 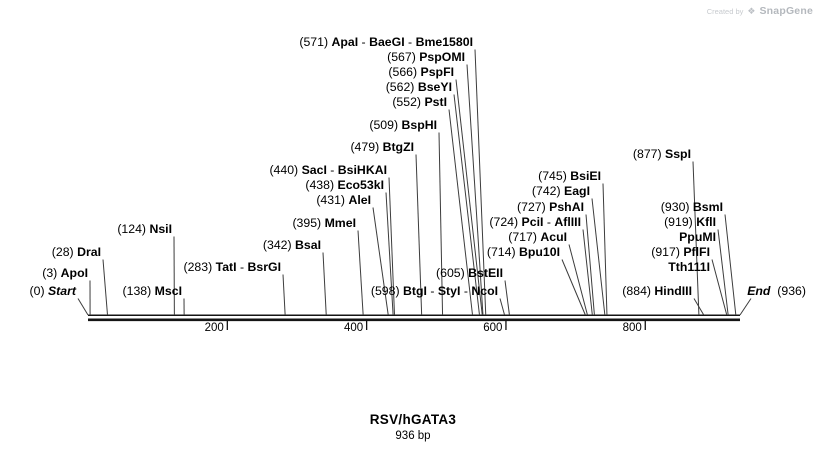 I want to click on enzyme-site-label: (395) MmeI, so click(x=324, y=223).